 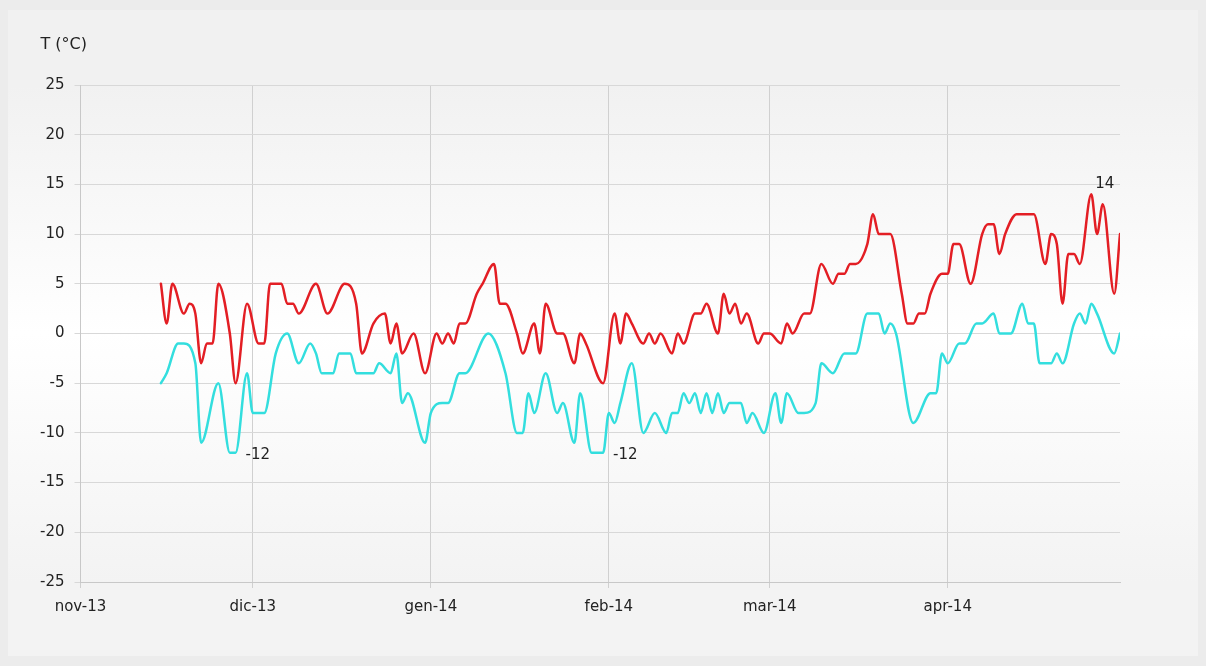 I want to click on y-tick-label: 20, so click(x=55, y=133).